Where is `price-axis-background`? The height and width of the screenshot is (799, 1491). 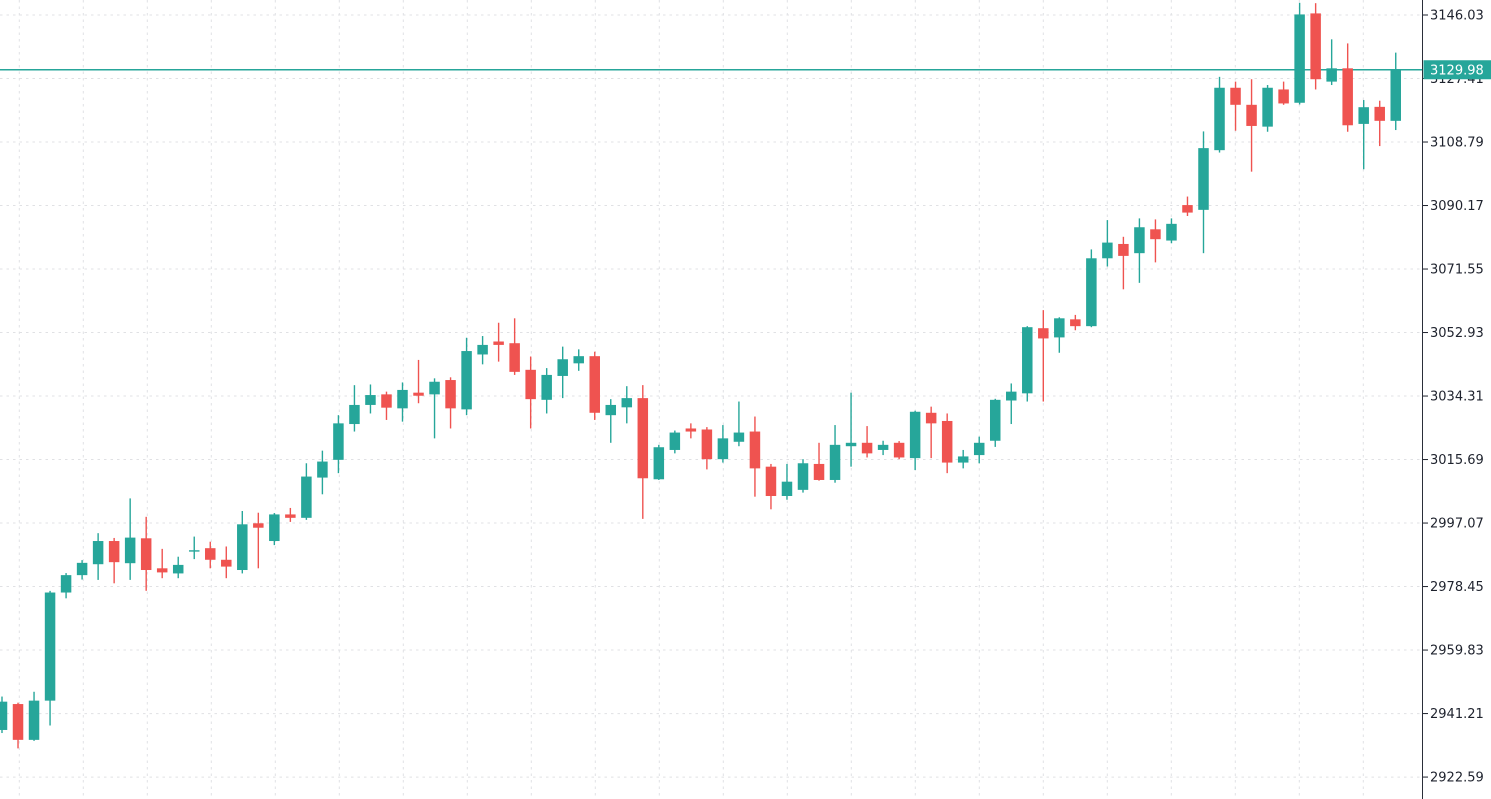
price-axis-background is located at coordinates (1456, 399).